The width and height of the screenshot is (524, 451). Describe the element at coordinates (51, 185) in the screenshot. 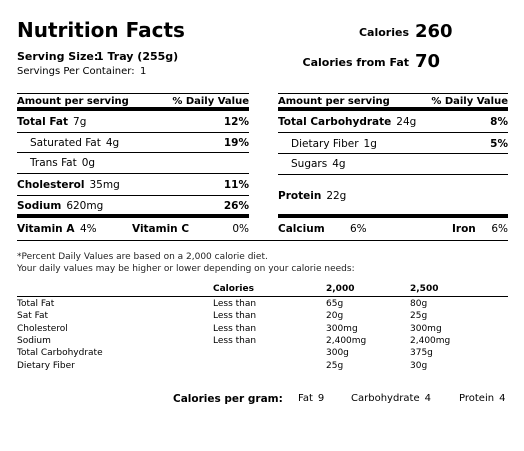

I see `nutrient-name: Cholesterol` at that location.